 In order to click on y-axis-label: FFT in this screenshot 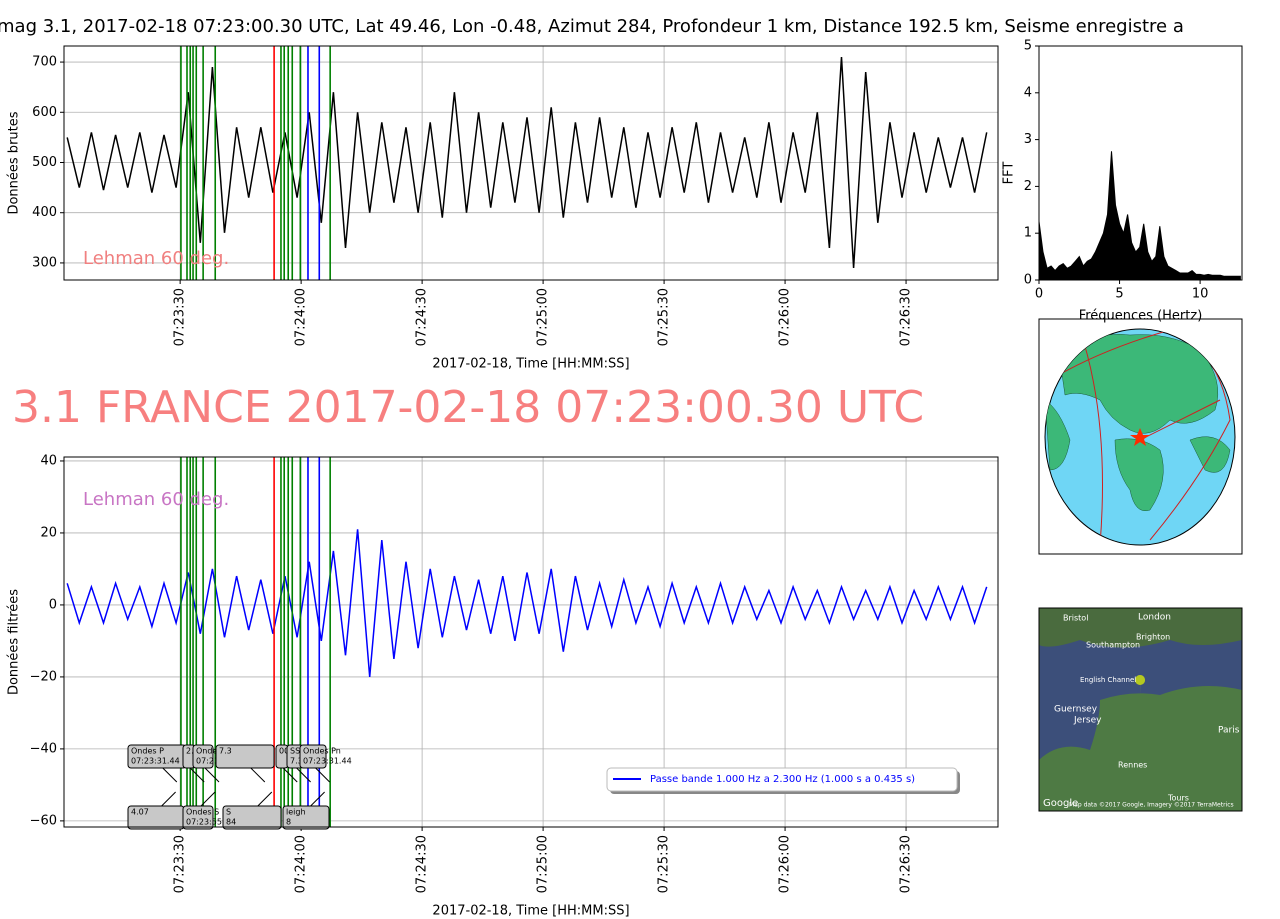, I will do `click(1009, 173)`.